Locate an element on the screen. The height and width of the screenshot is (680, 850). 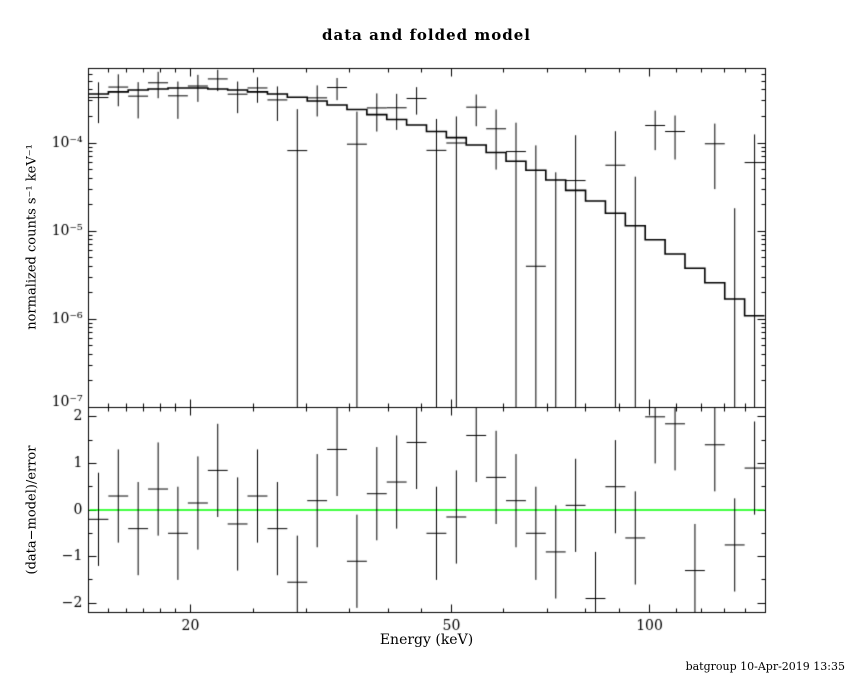
y-axis-label-spectrum: normalized counts s⁻¹ keV⁻¹ is located at coordinates (32, 237).